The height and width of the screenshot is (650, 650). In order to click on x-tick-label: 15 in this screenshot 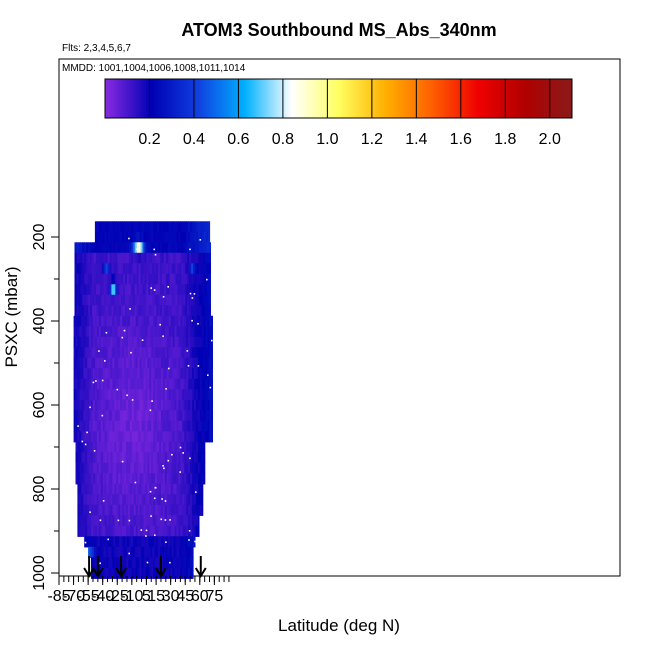, I will do `click(156, 596)`.